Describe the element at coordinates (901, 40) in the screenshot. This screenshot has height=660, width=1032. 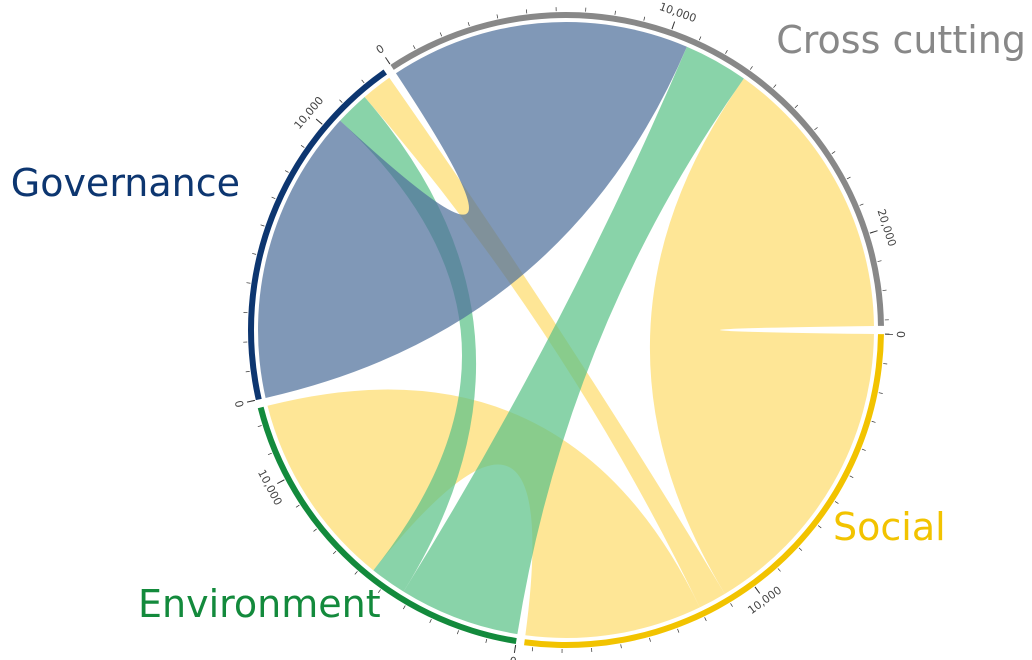
I see `group-label: Cross cutting` at that location.